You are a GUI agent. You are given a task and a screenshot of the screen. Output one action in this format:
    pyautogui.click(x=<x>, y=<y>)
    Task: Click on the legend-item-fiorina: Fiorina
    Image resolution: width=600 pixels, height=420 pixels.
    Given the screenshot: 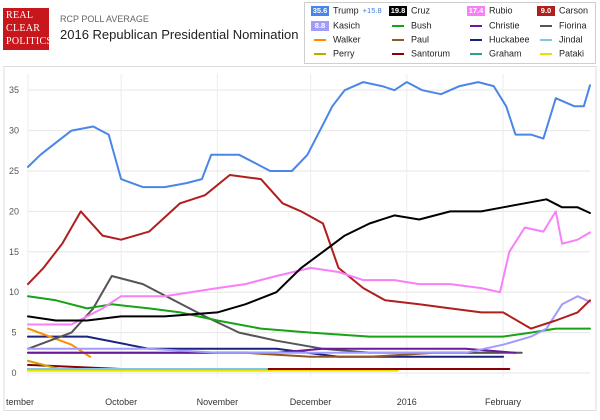 What is the action you would take?
    pyautogui.click(x=562, y=25)
    